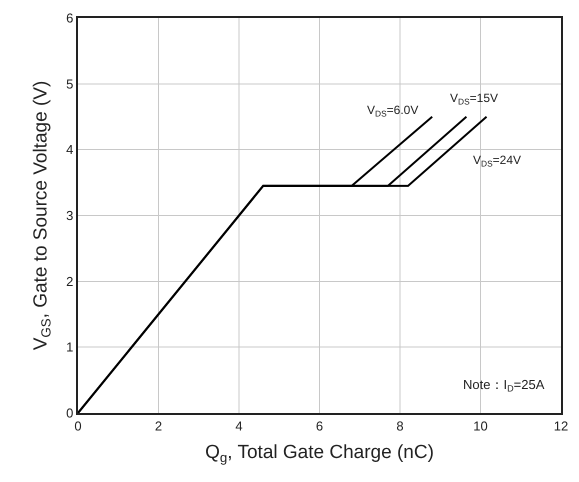  I want to click on y-tick-label: 0, so click(70, 413).